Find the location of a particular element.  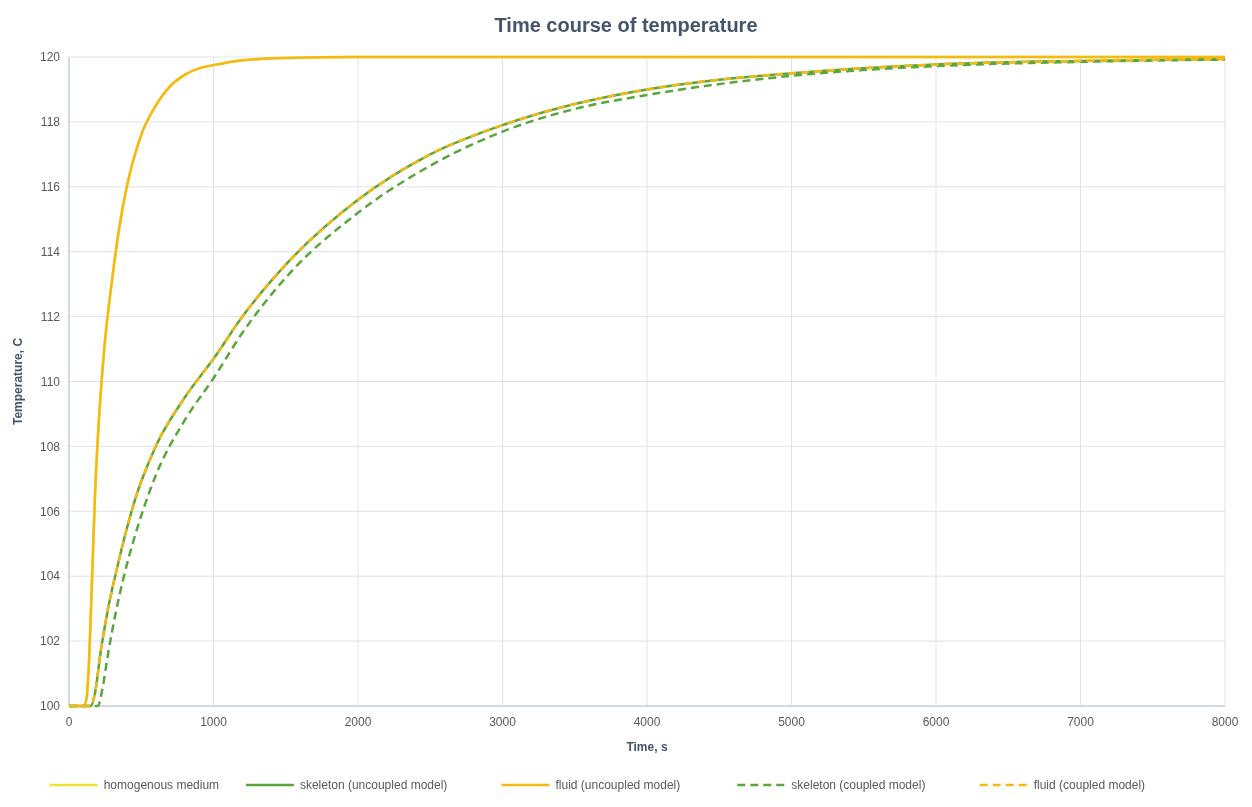

x-axis-title: Time, s is located at coordinates (647, 747).